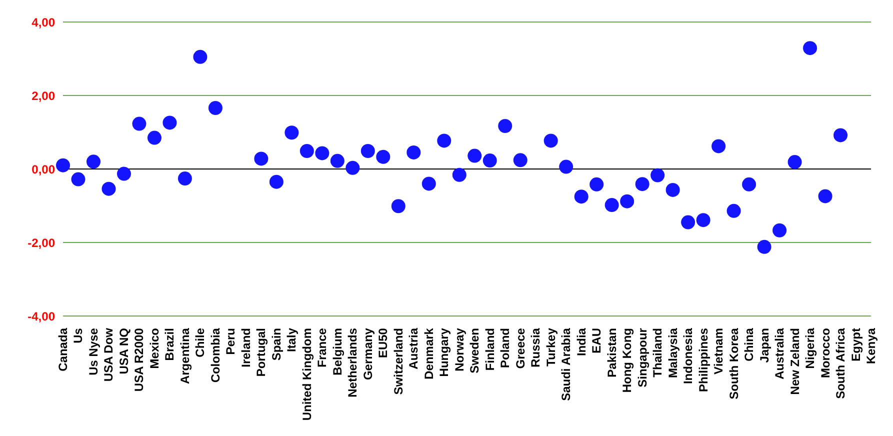 The image size is (893, 436). I want to click on x-tick-label: EU50, so click(383, 343).